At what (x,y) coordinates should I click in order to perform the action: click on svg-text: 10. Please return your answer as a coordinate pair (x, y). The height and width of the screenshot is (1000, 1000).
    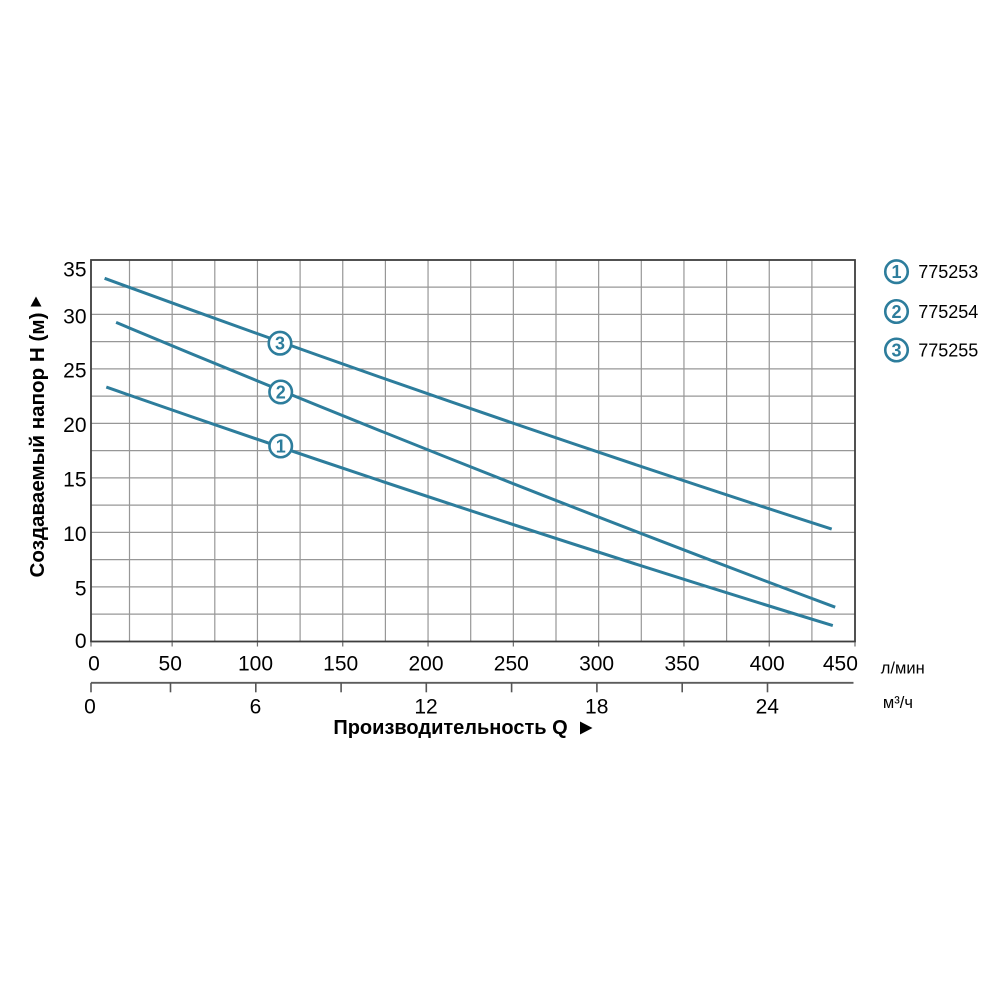
    Looking at the image, I should click on (74, 534).